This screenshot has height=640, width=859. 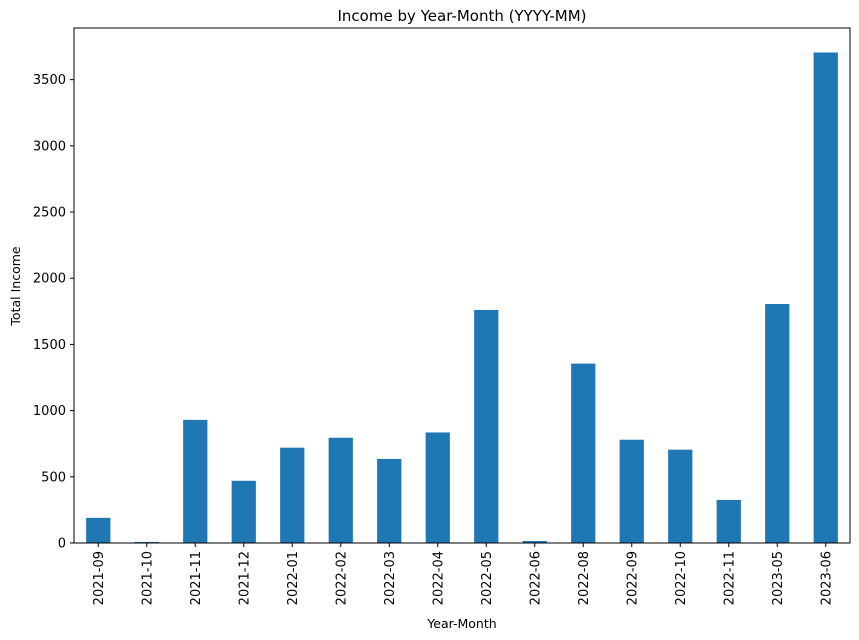 What do you see at coordinates (681, 578) in the screenshot?
I see `x-tick-label: 2022-10` at bounding box center [681, 578].